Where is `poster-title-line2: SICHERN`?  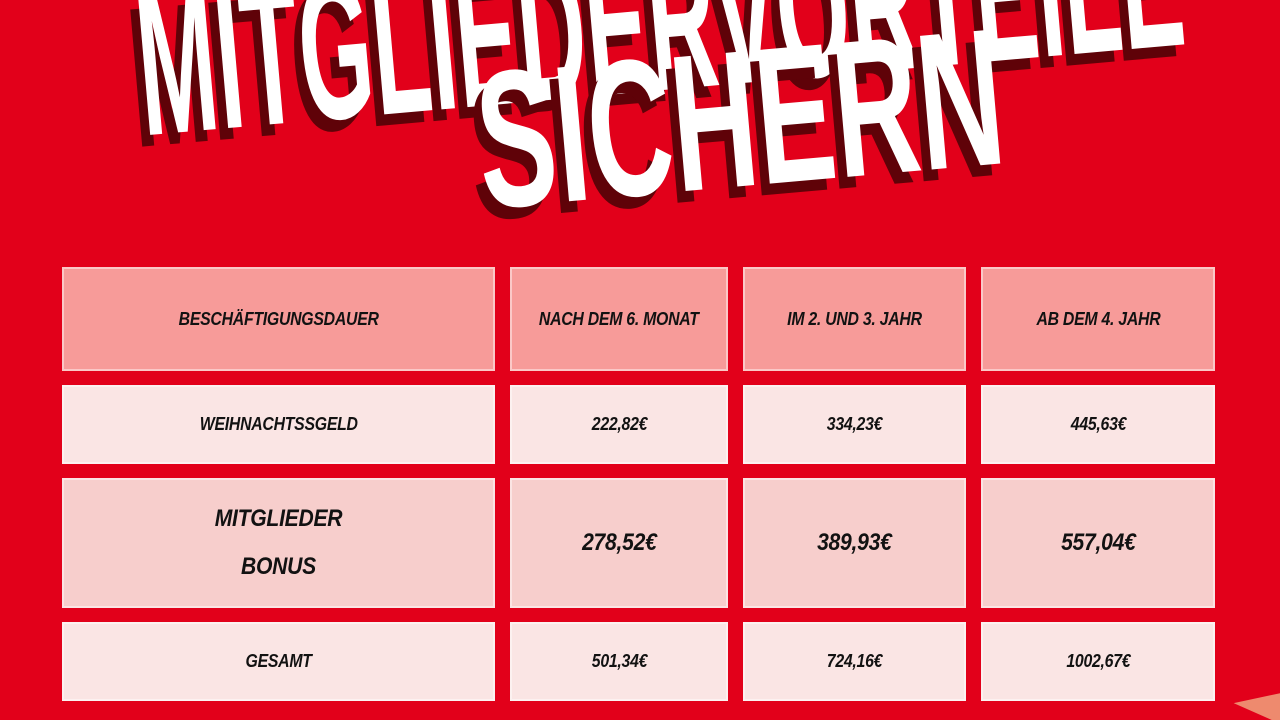
poster-title-line2: SICHERN is located at coordinates (740, 125).